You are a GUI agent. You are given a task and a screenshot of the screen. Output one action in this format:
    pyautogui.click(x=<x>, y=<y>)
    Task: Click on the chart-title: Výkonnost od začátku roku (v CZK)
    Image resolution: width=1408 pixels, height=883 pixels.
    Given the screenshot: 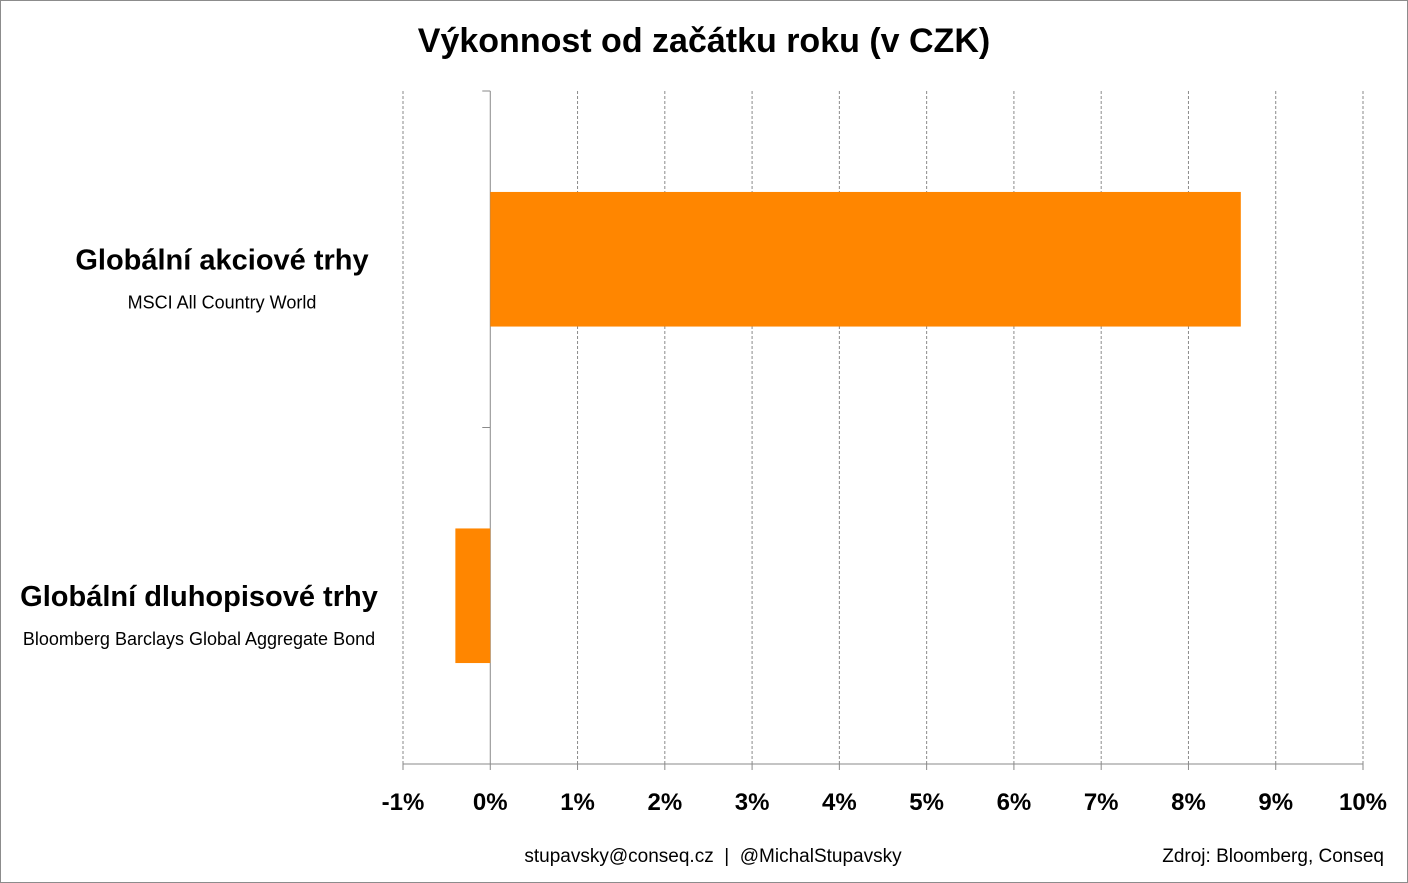 What is the action you would take?
    pyautogui.click(x=704, y=41)
    